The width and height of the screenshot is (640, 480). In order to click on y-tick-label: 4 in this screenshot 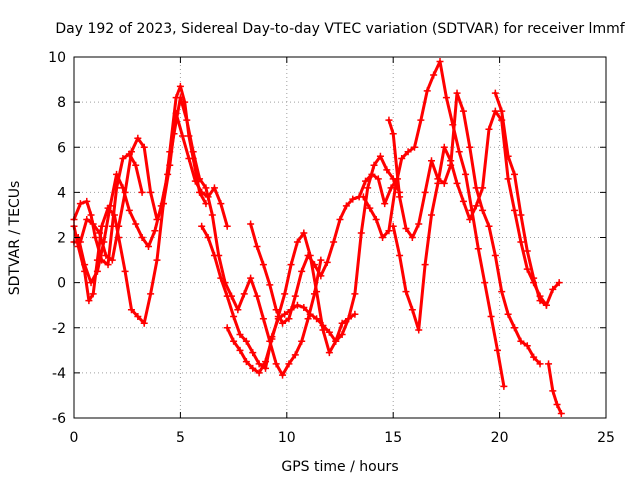, I will do `click(61, 193)`.